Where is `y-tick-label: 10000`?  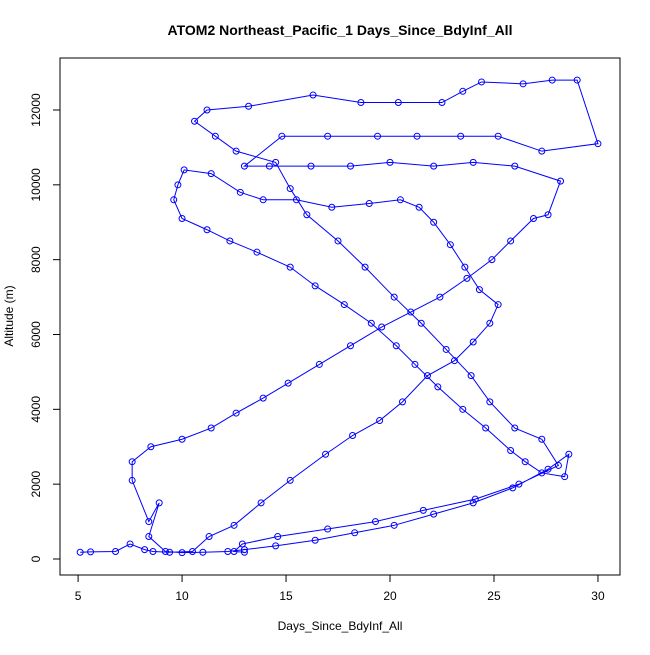
y-tick-label: 10000 is located at coordinates (36, 185).